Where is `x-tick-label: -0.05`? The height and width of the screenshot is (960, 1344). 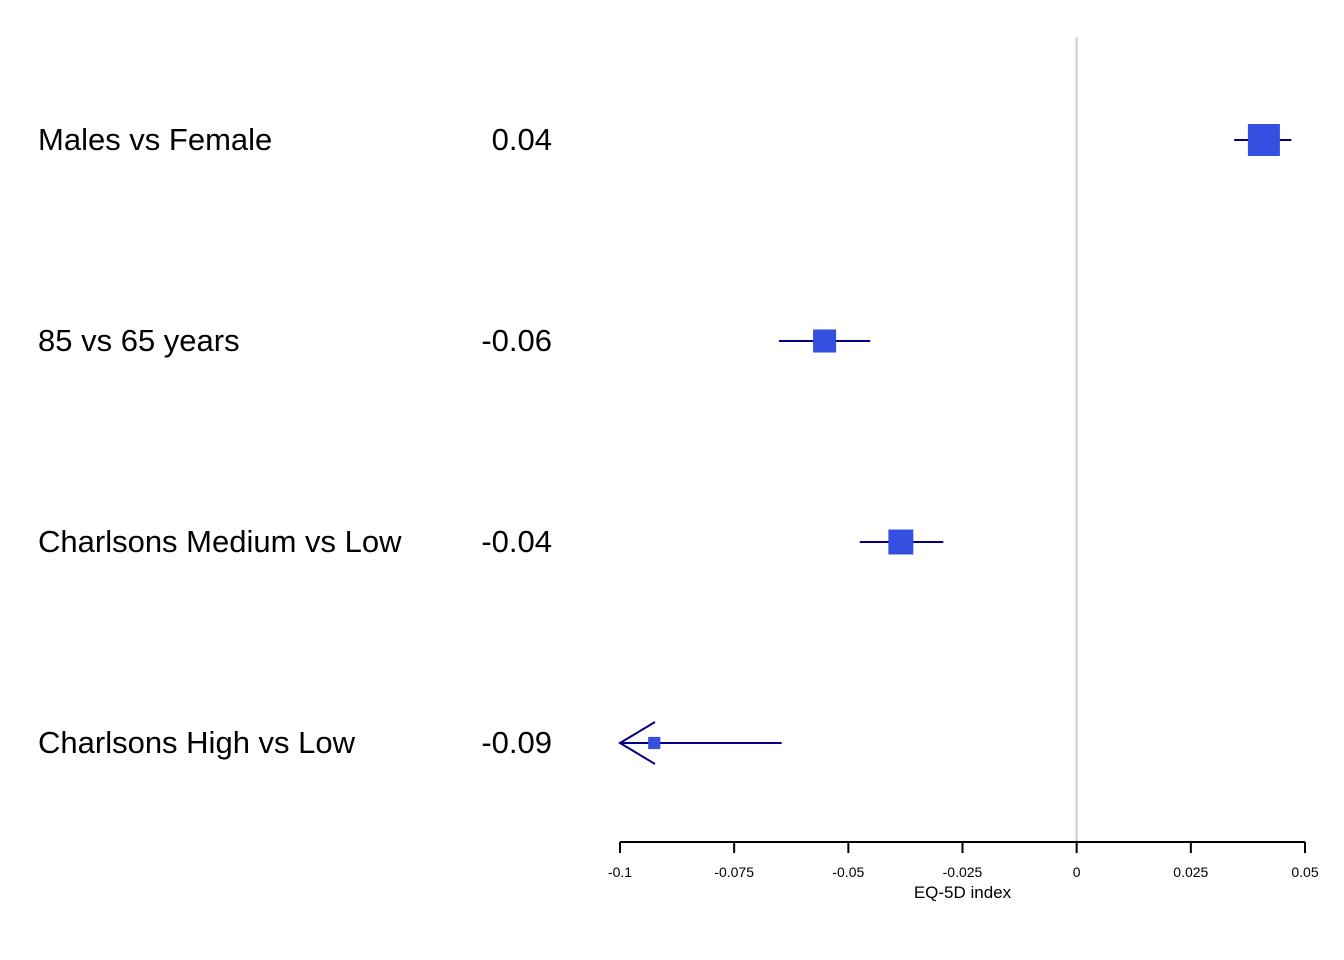 x-tick-label: -0.05 is located at coordinates (848, 872).